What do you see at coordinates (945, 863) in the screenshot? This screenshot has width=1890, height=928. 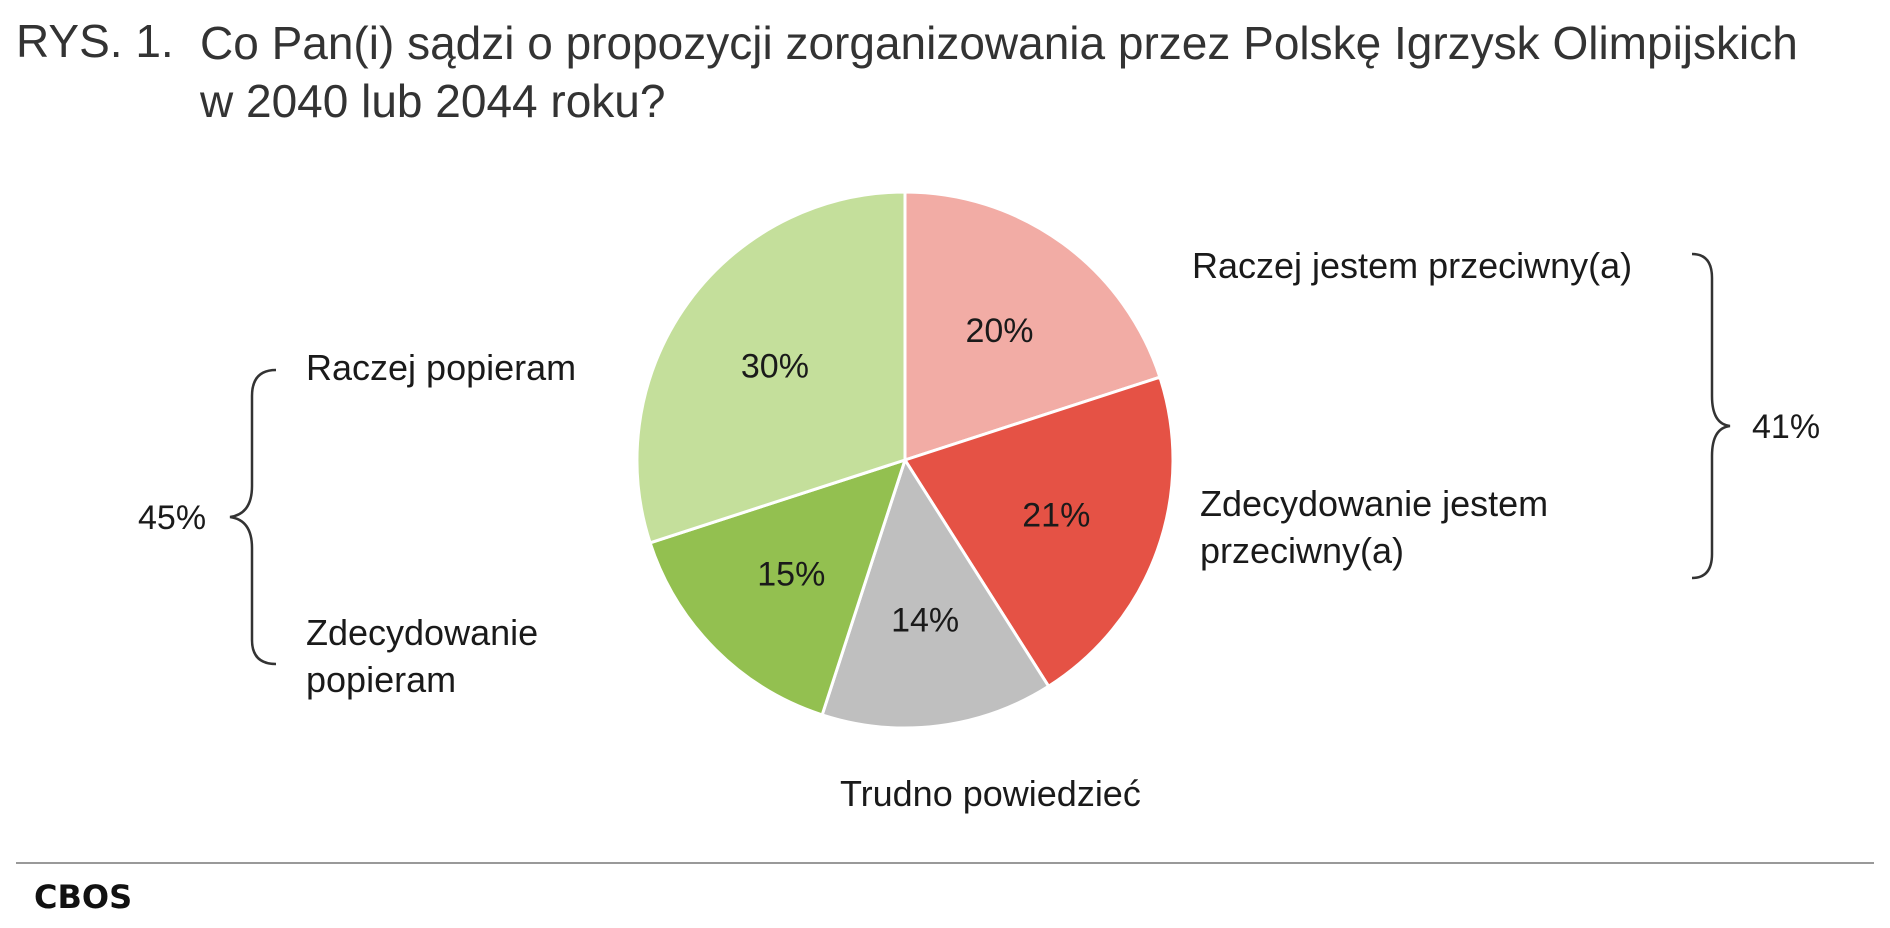 I see `footer-divider` at bounding box center [945, 863].